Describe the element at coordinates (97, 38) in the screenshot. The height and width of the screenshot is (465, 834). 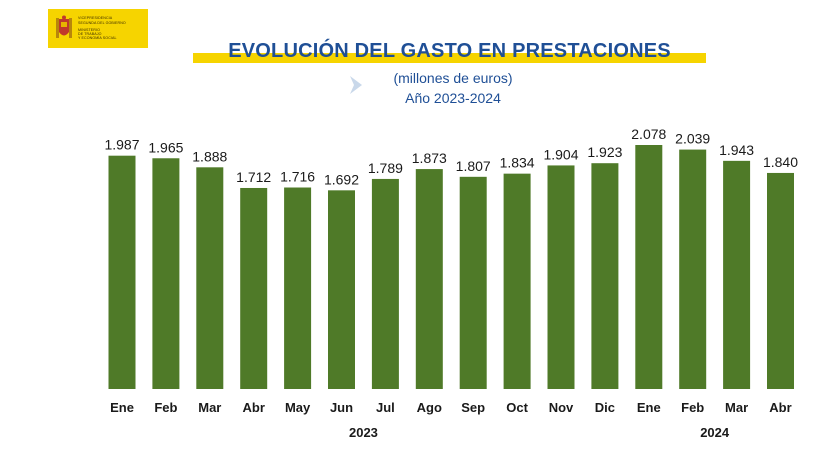
I see `logo-line: Y ECONOMÍA SOCIAL` at that location.